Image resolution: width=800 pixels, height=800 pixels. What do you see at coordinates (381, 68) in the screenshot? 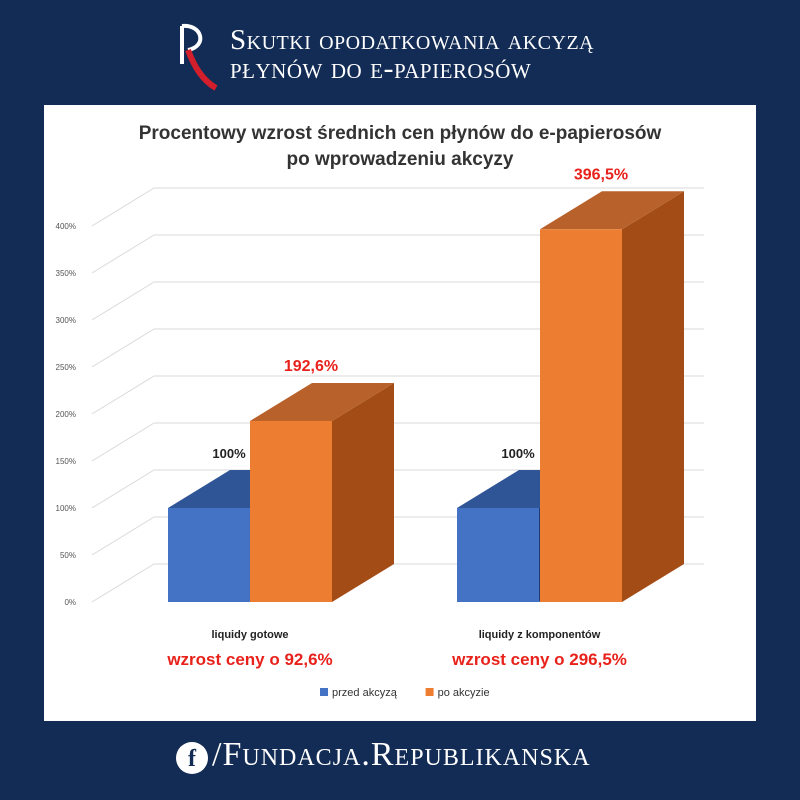
I see `page-title-line2: płynów do e-papierosów` at bounding box center [381, 68].